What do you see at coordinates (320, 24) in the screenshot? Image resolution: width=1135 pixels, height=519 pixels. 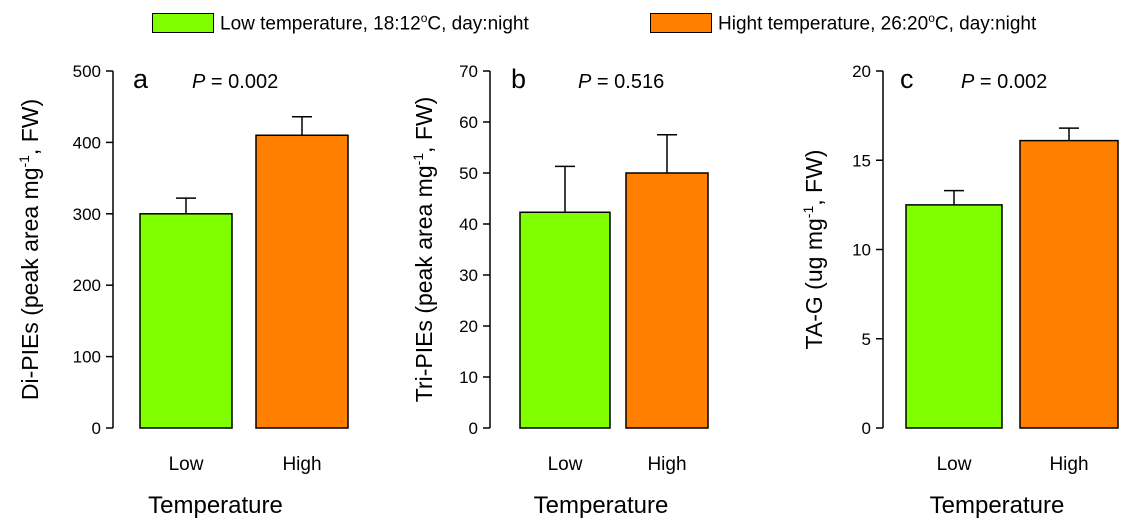 I see `legend-label-low-main: Low temperature, 18:12` at bounding box center [320, 24].